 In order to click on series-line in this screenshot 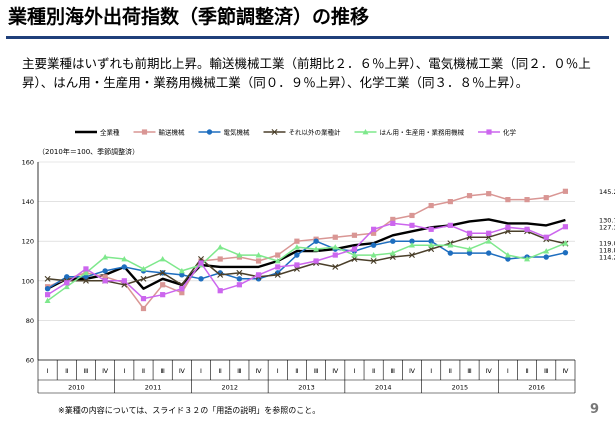, I will do `click(306, 258)`.